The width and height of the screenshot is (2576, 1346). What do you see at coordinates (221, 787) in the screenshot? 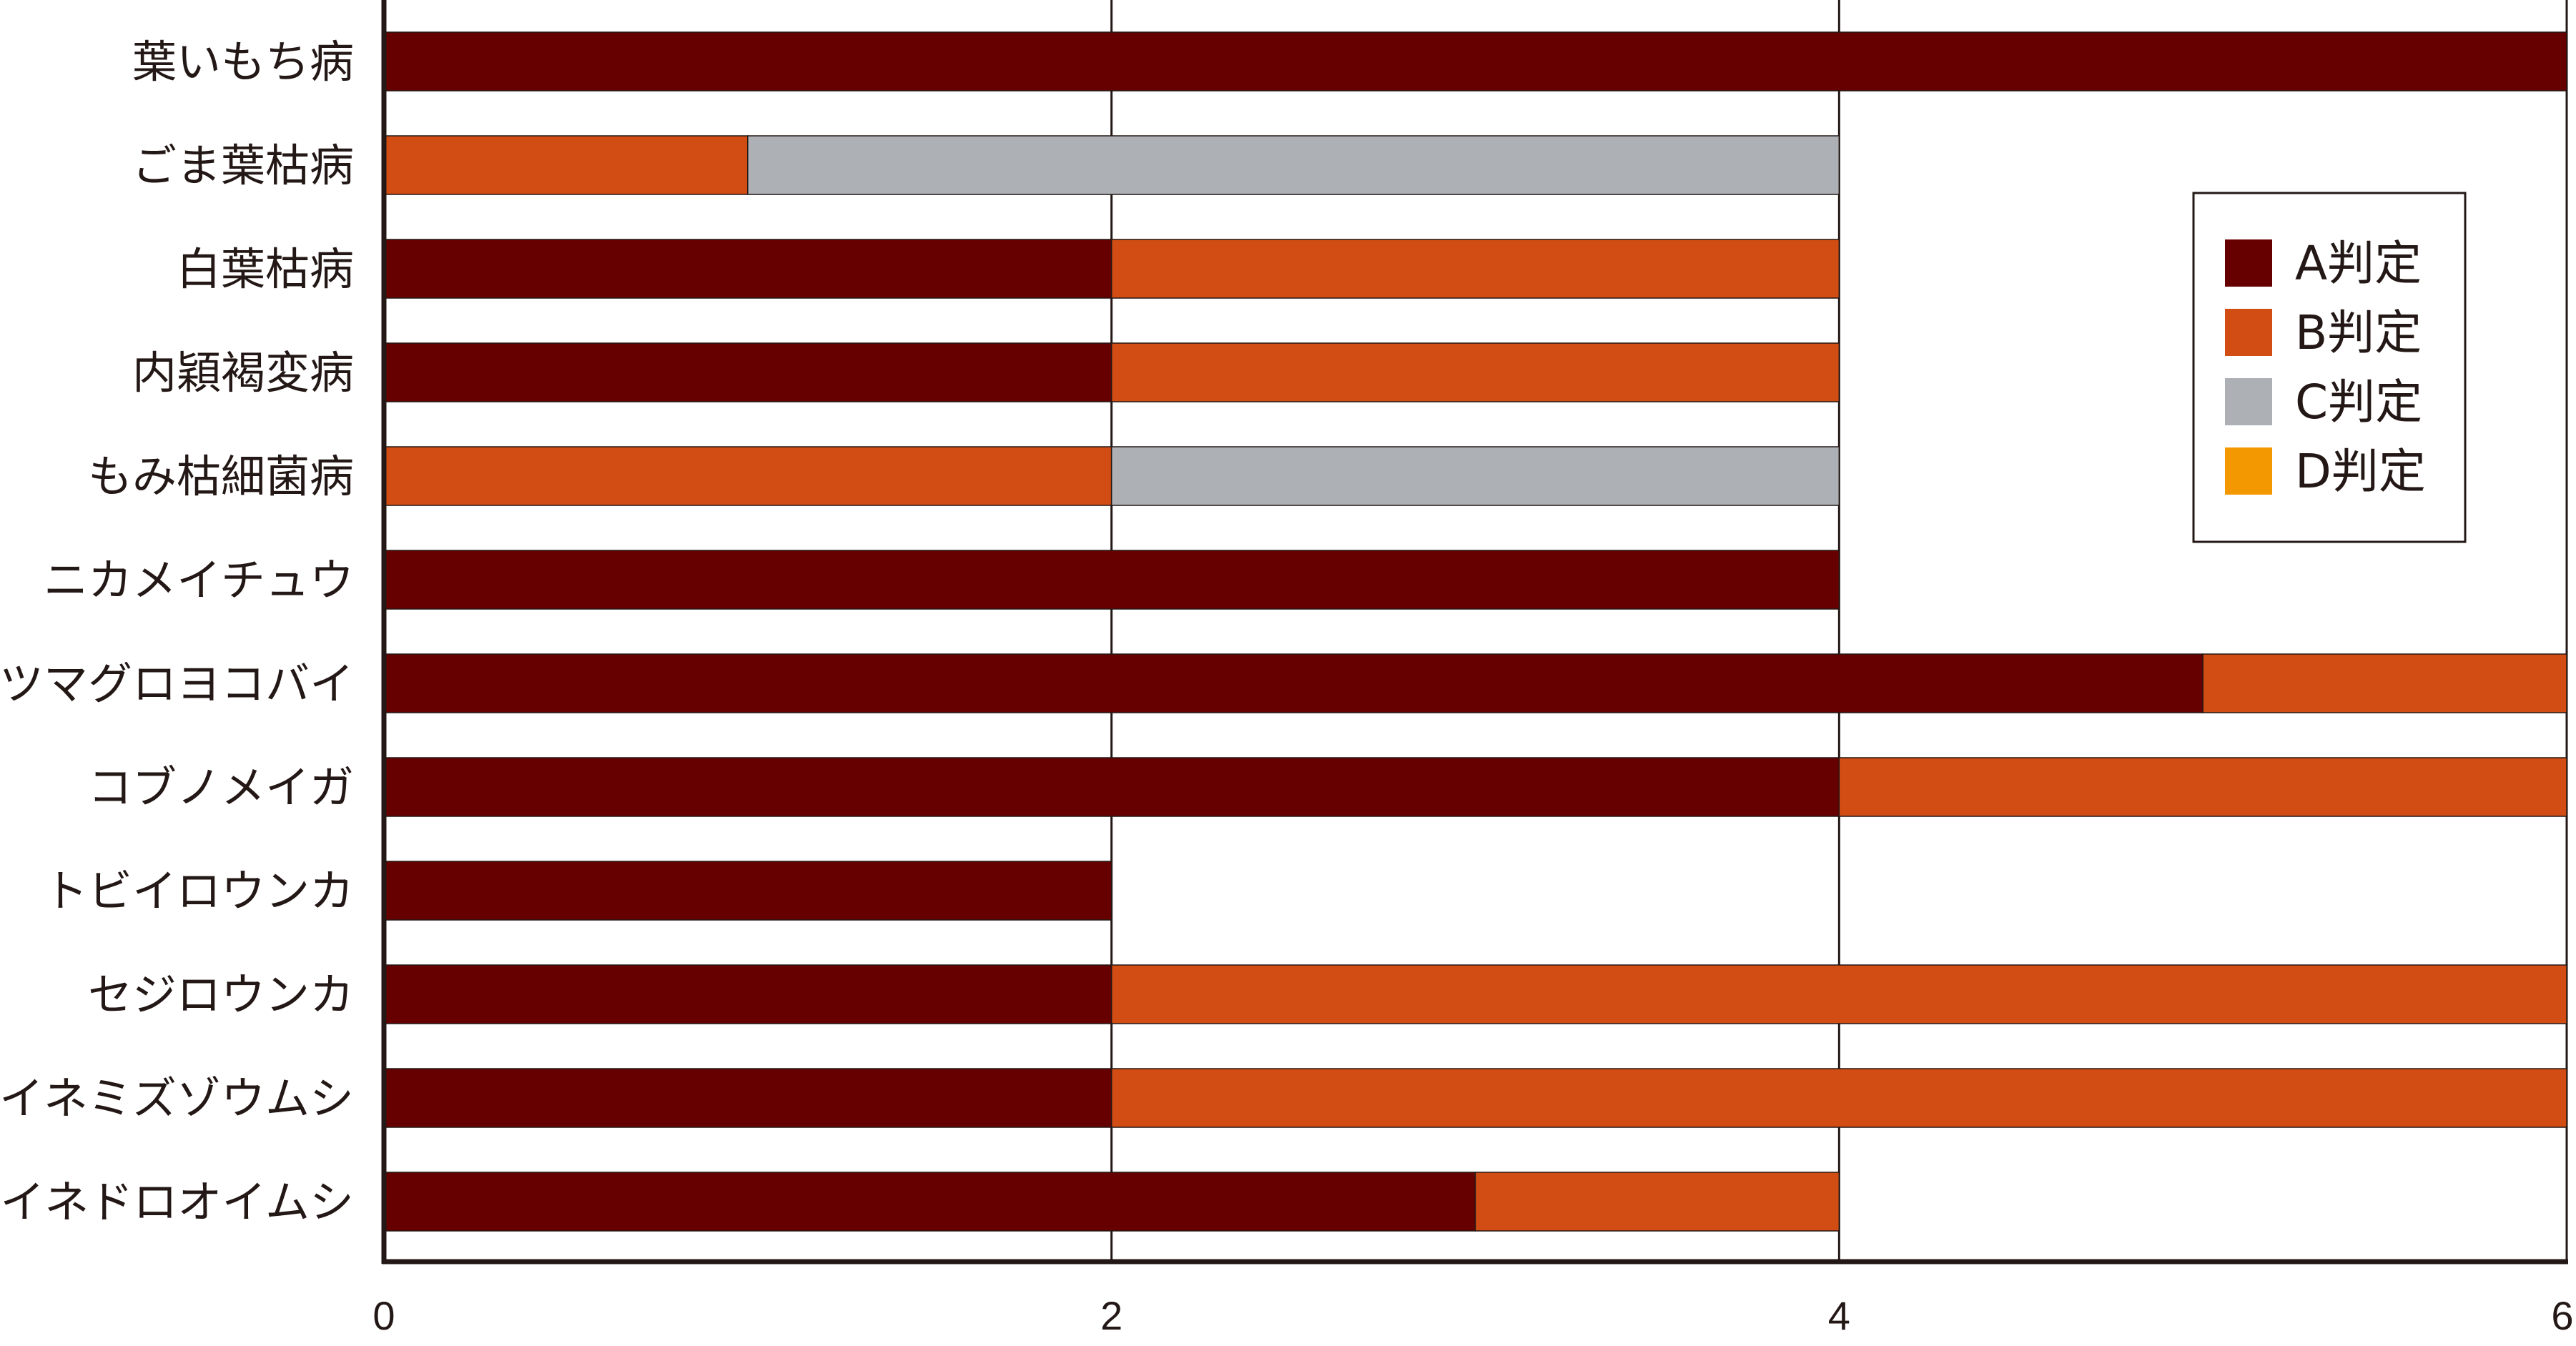
I see `category-label: コブノメイガ` at bounding box center [221, 787].